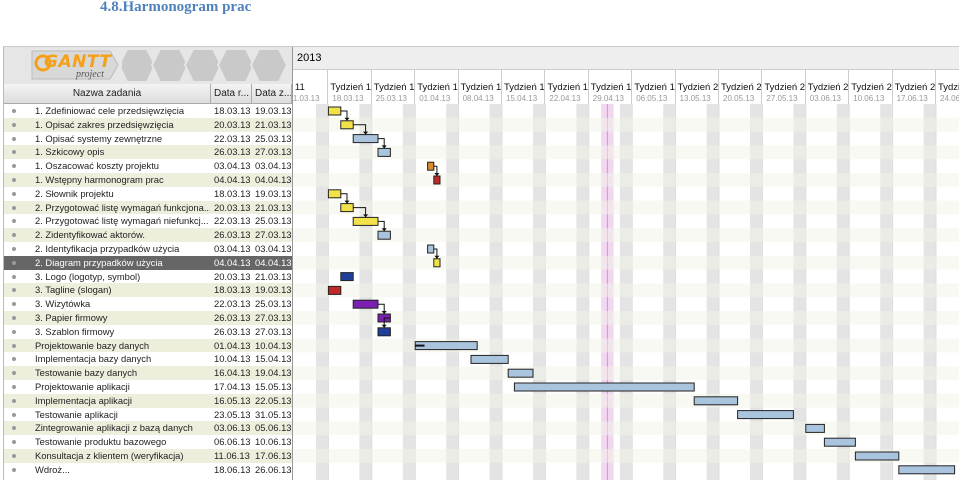  Describe the element at coordinates (148, 373) in the screenshot. I see `table-row: Testowanie bazy danych 16.04.13 19.04.13` at that location.